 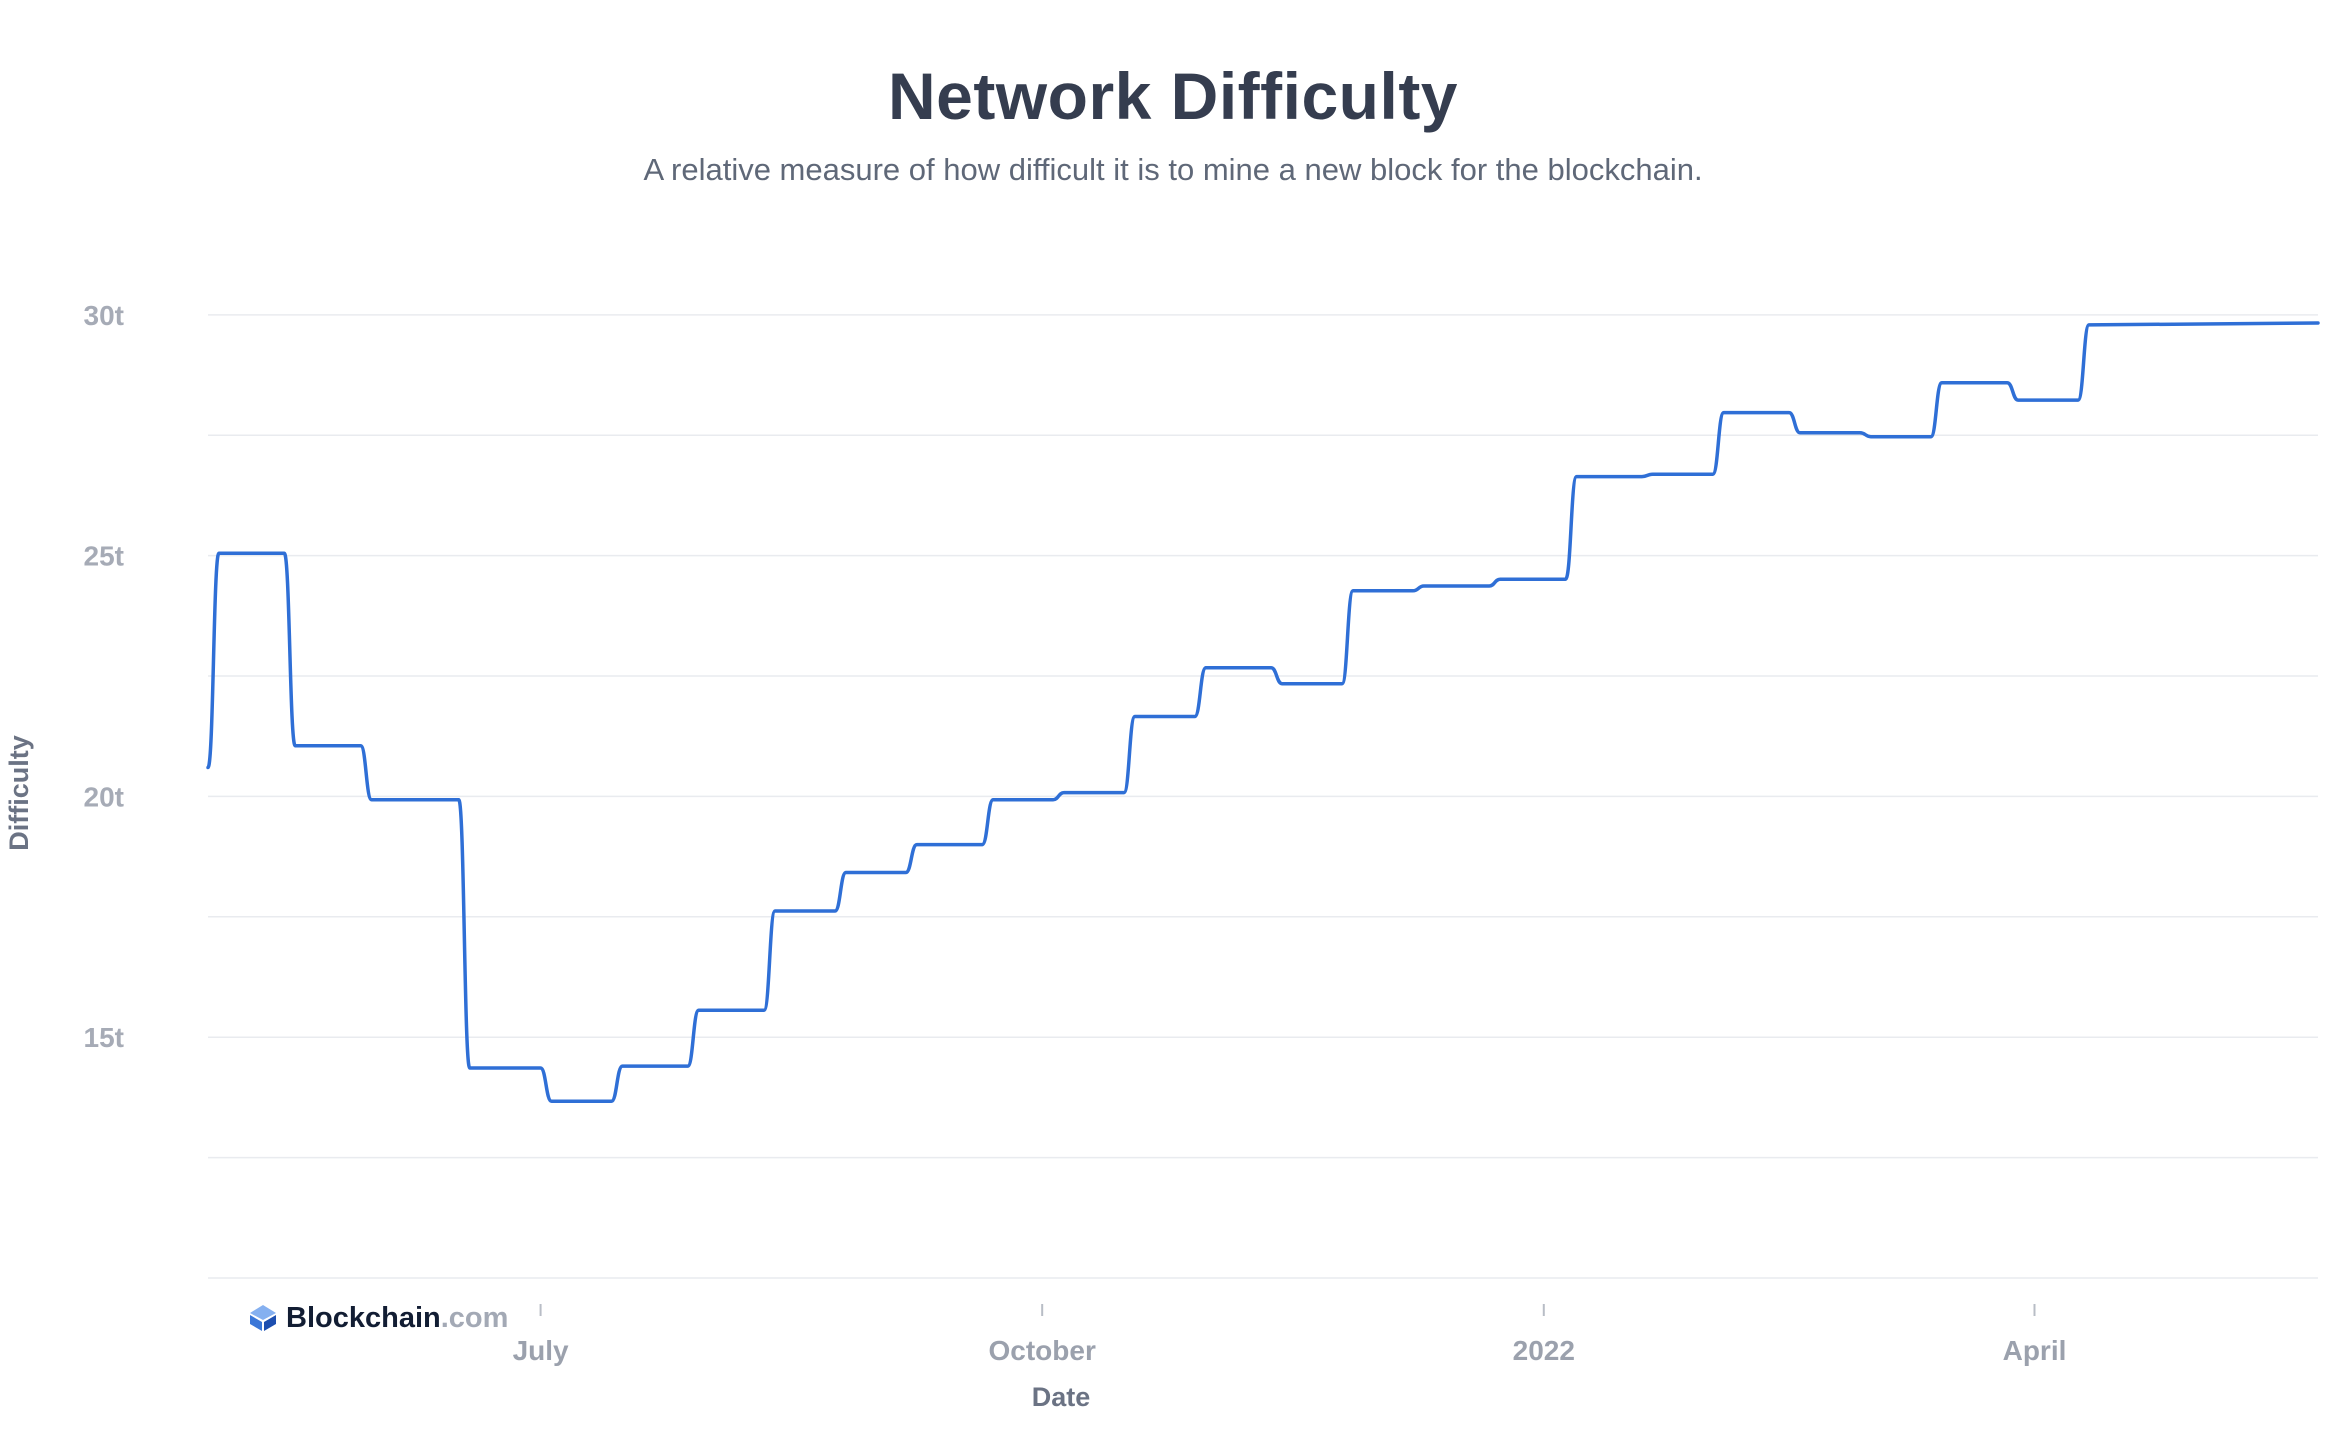 I want to click on x-axis-title: Date, so click(x=1061, y=1397).